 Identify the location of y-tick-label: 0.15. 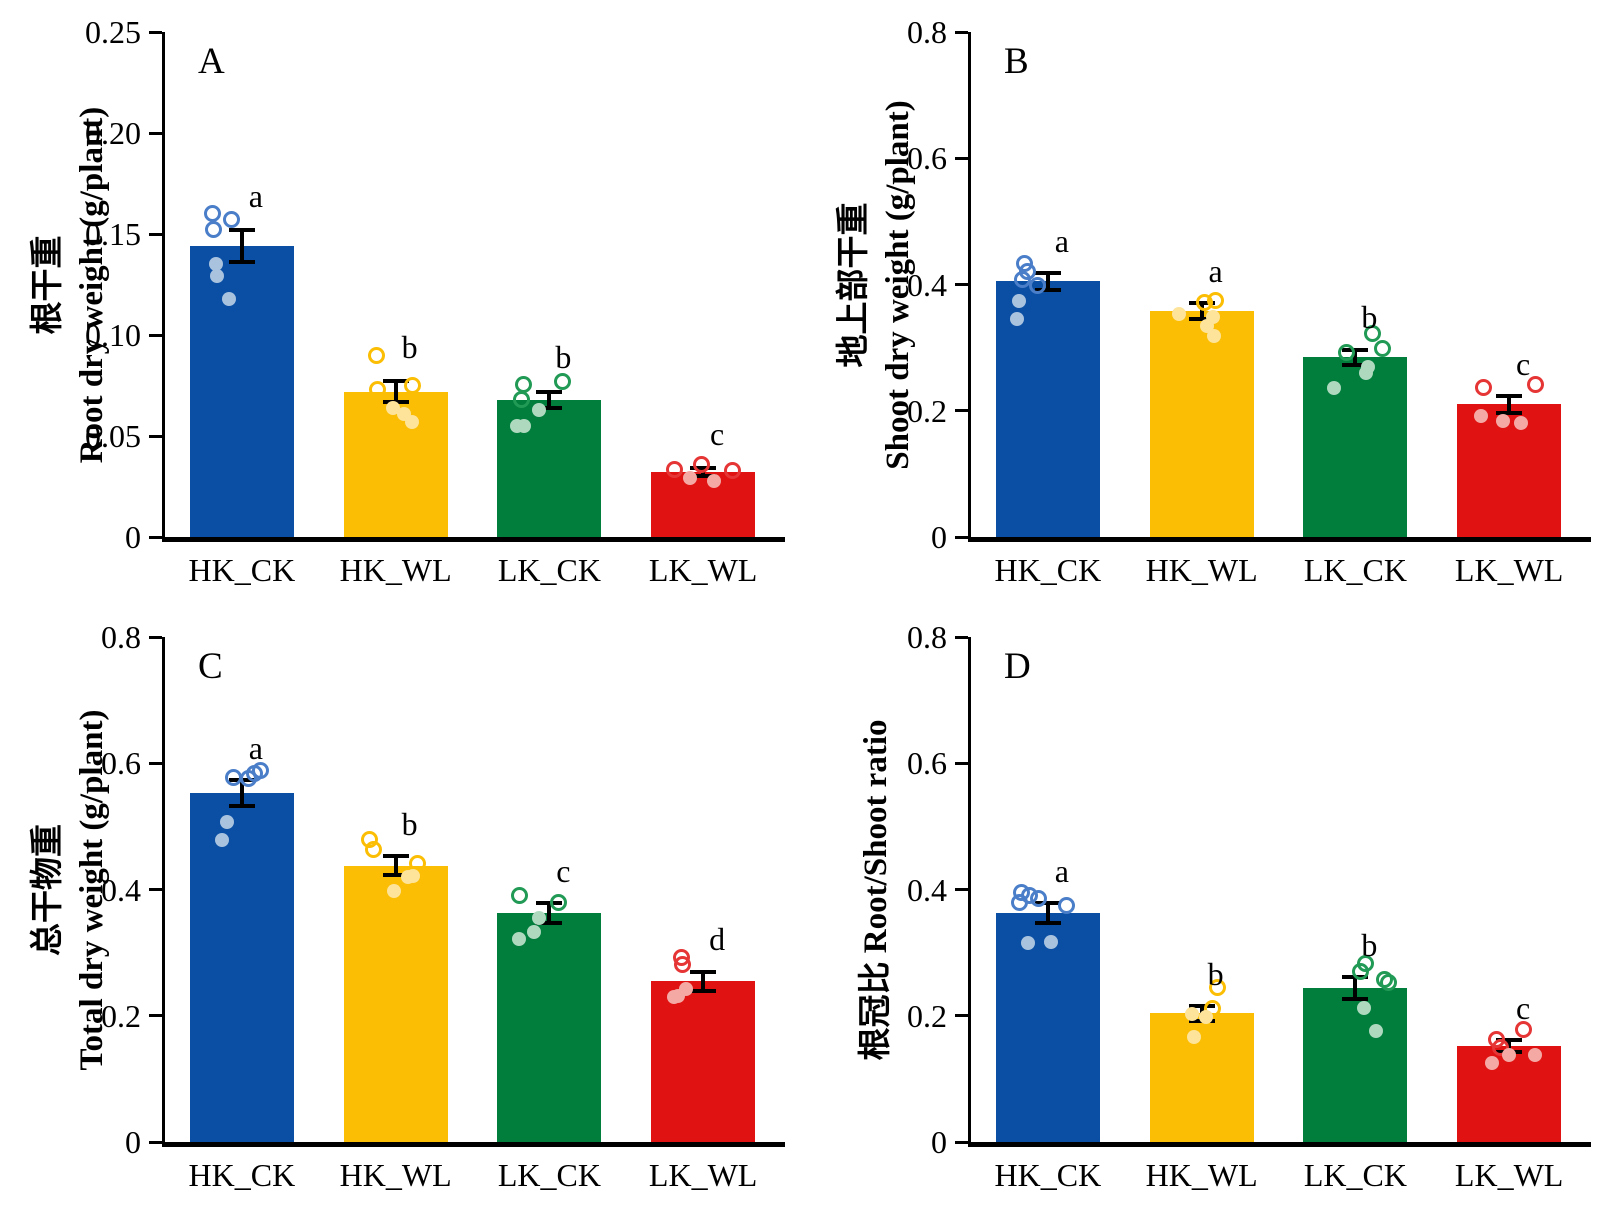
(113, 234).